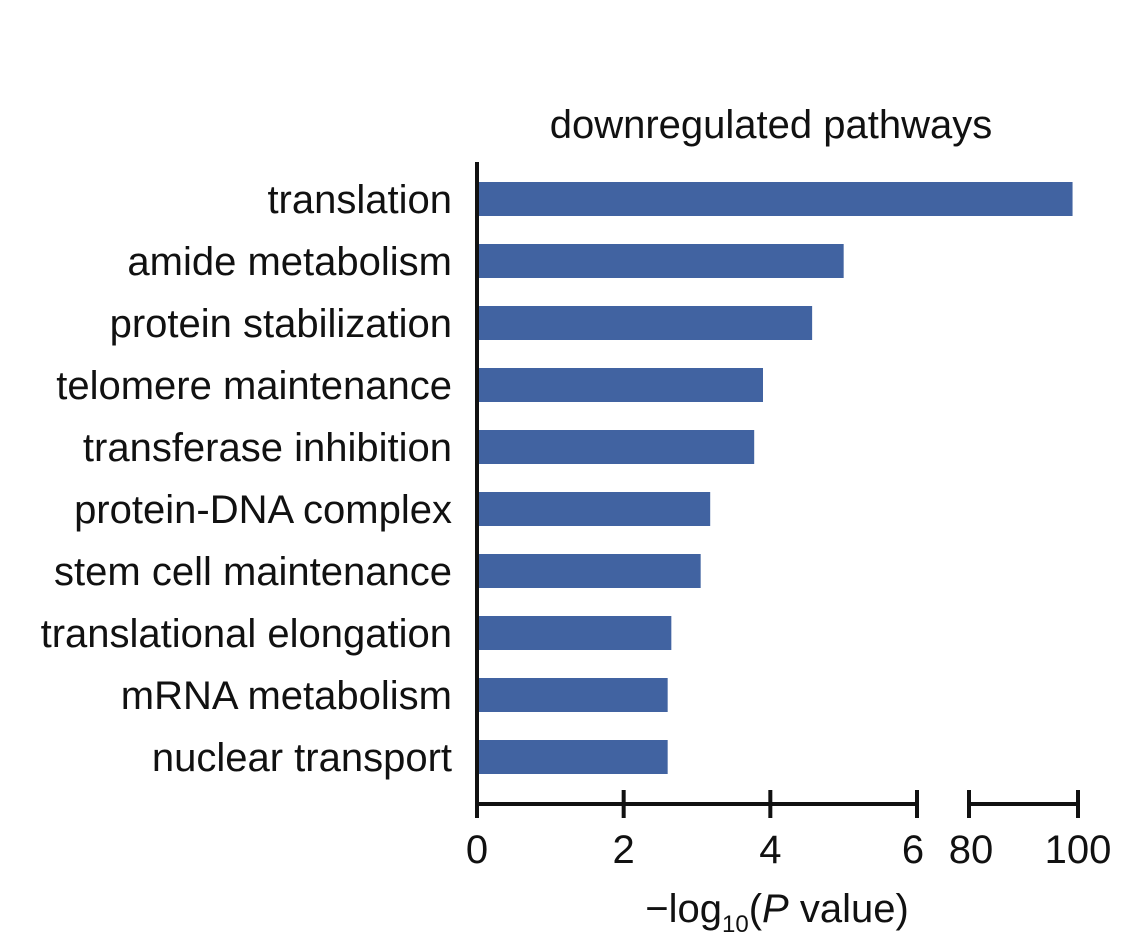 The width and height of the screenshot is (1139, 939). I want to click on x-tick-label-0: 0, so click(477, 850).